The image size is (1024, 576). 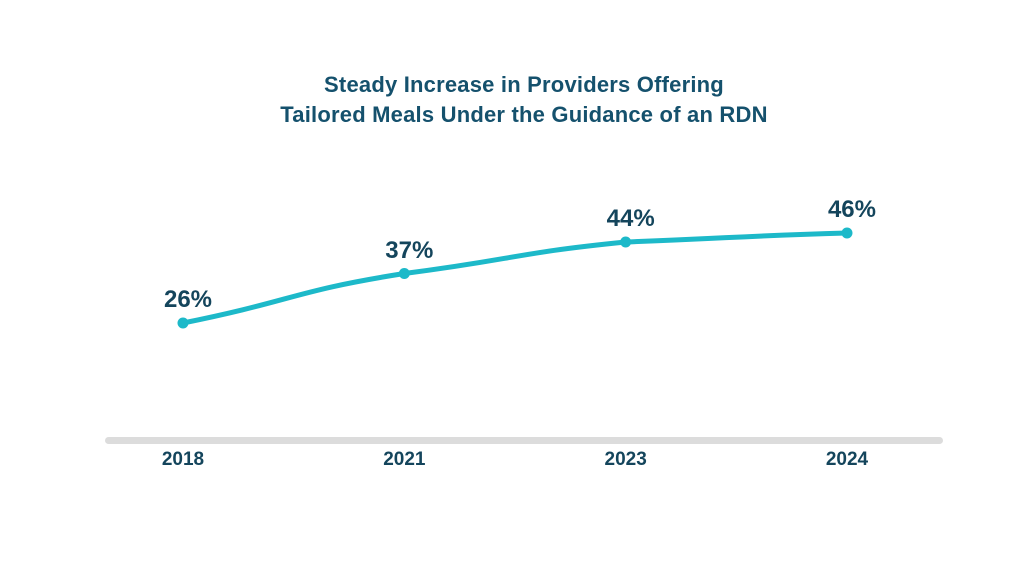 What do you see at coordinates (409, 250) in the screenshot?
I see `data-point-label: 37%` at bounding box center [409, 250].